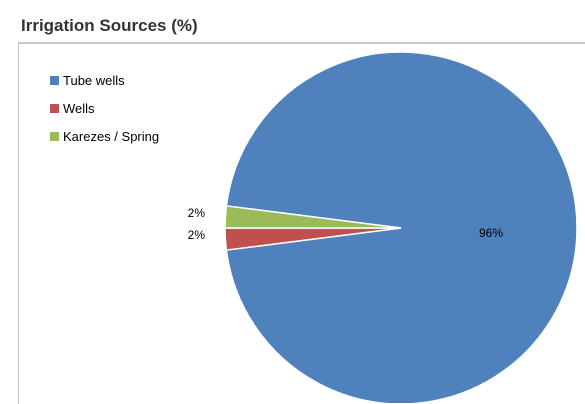 This screenshot has height=404, width=585. What do you see at coordinates (79, 108) in the screenshot?
I see `legend-label-wells: Wells` at bounding box center [79, 108].